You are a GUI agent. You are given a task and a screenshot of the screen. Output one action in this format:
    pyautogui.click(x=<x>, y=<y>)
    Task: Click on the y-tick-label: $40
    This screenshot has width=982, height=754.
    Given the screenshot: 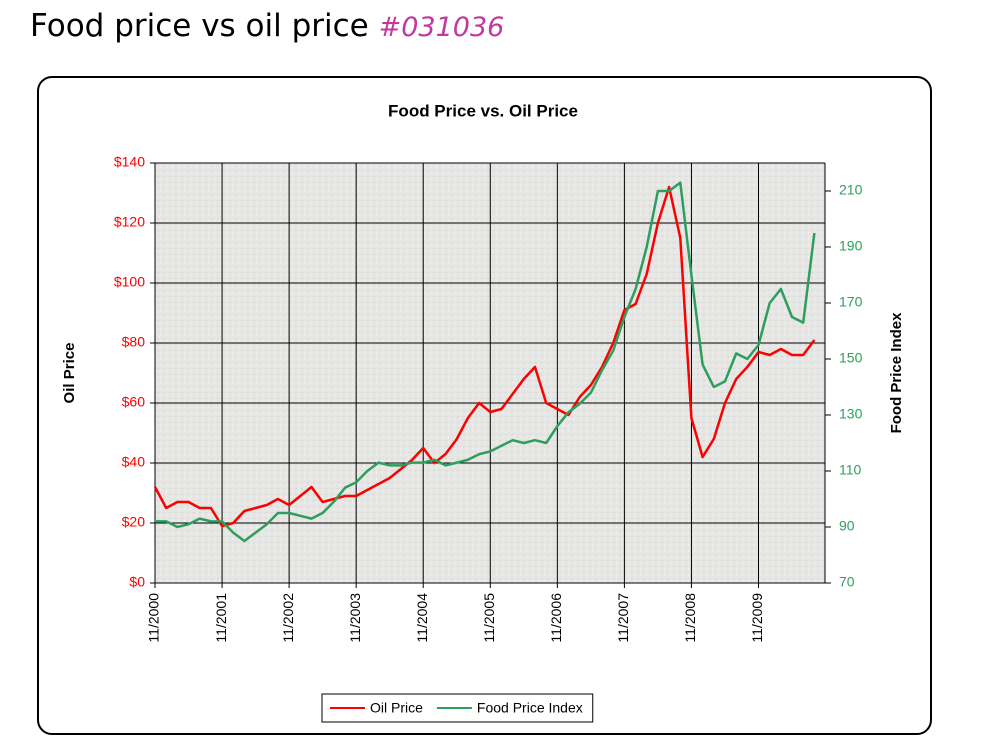 What is the action you would take?
    pyautogui.click(x=134, y=462)
    